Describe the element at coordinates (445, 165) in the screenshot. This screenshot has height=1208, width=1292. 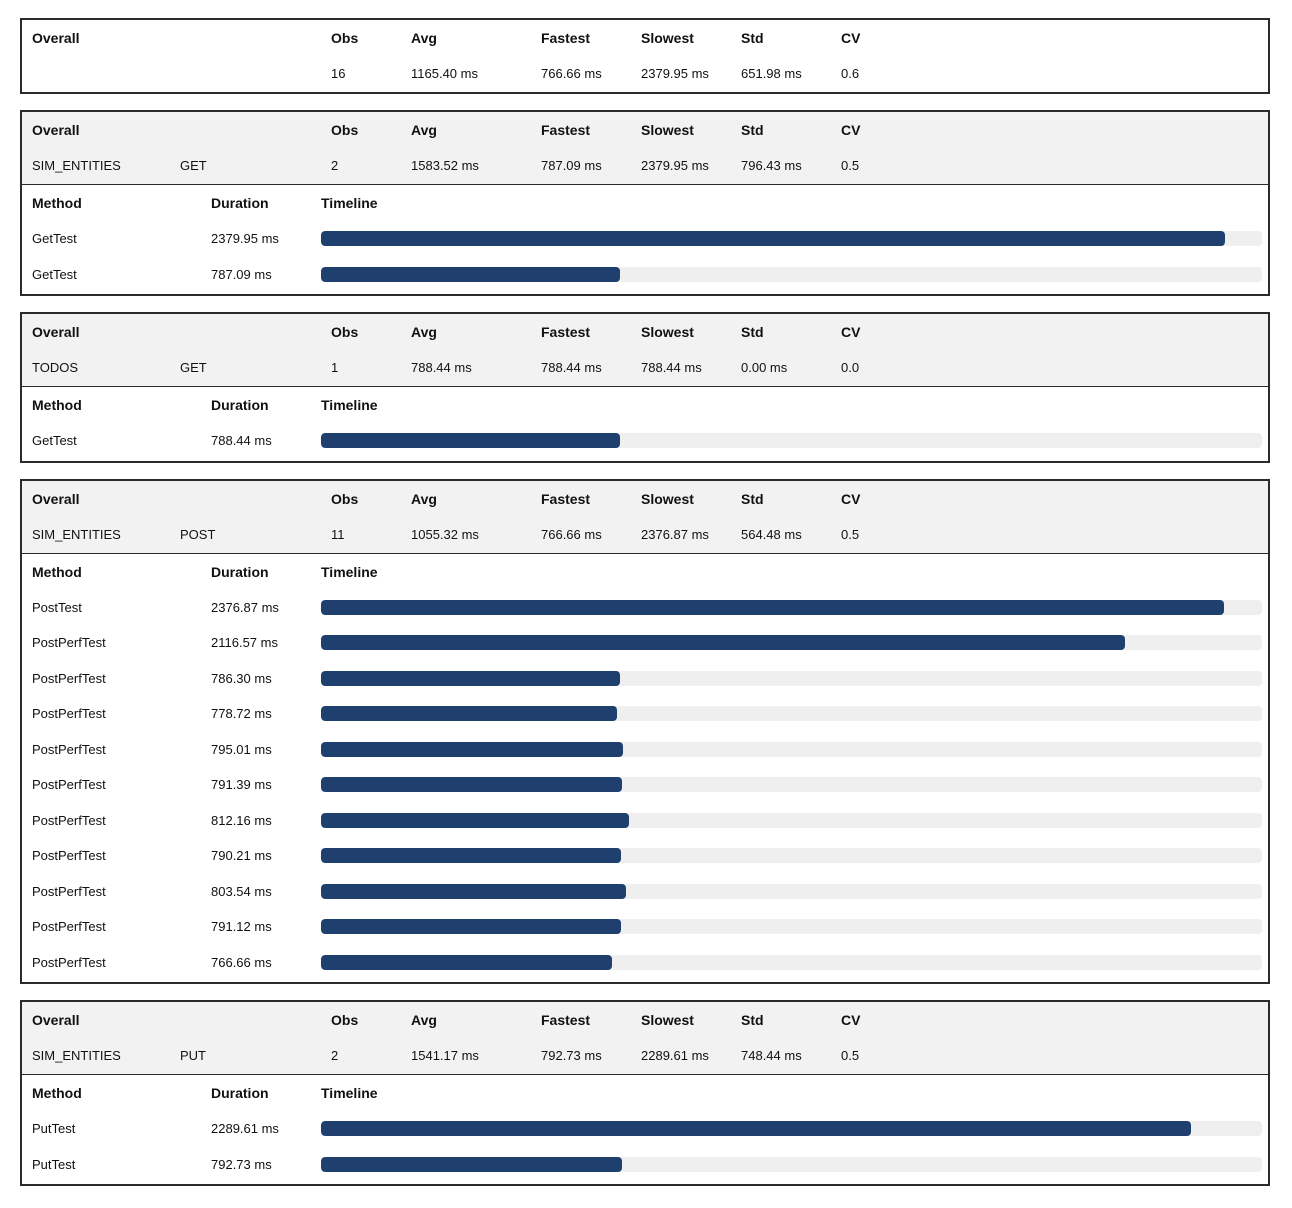
I see `avg-value: 1583.52 ms` at that location.